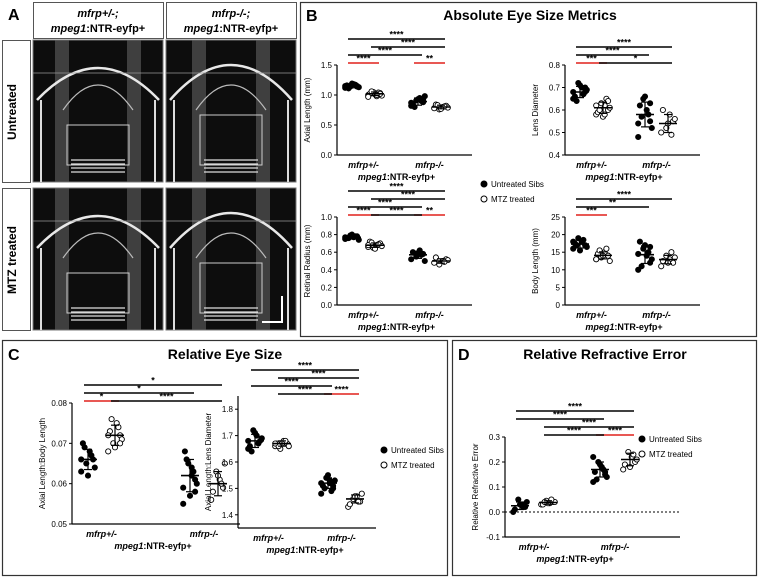 The image size is (760, 578). Describe the element at coordinates (535, 261) in the screenshot. I see `y-axis-label: Body Length (mm)` at that location.